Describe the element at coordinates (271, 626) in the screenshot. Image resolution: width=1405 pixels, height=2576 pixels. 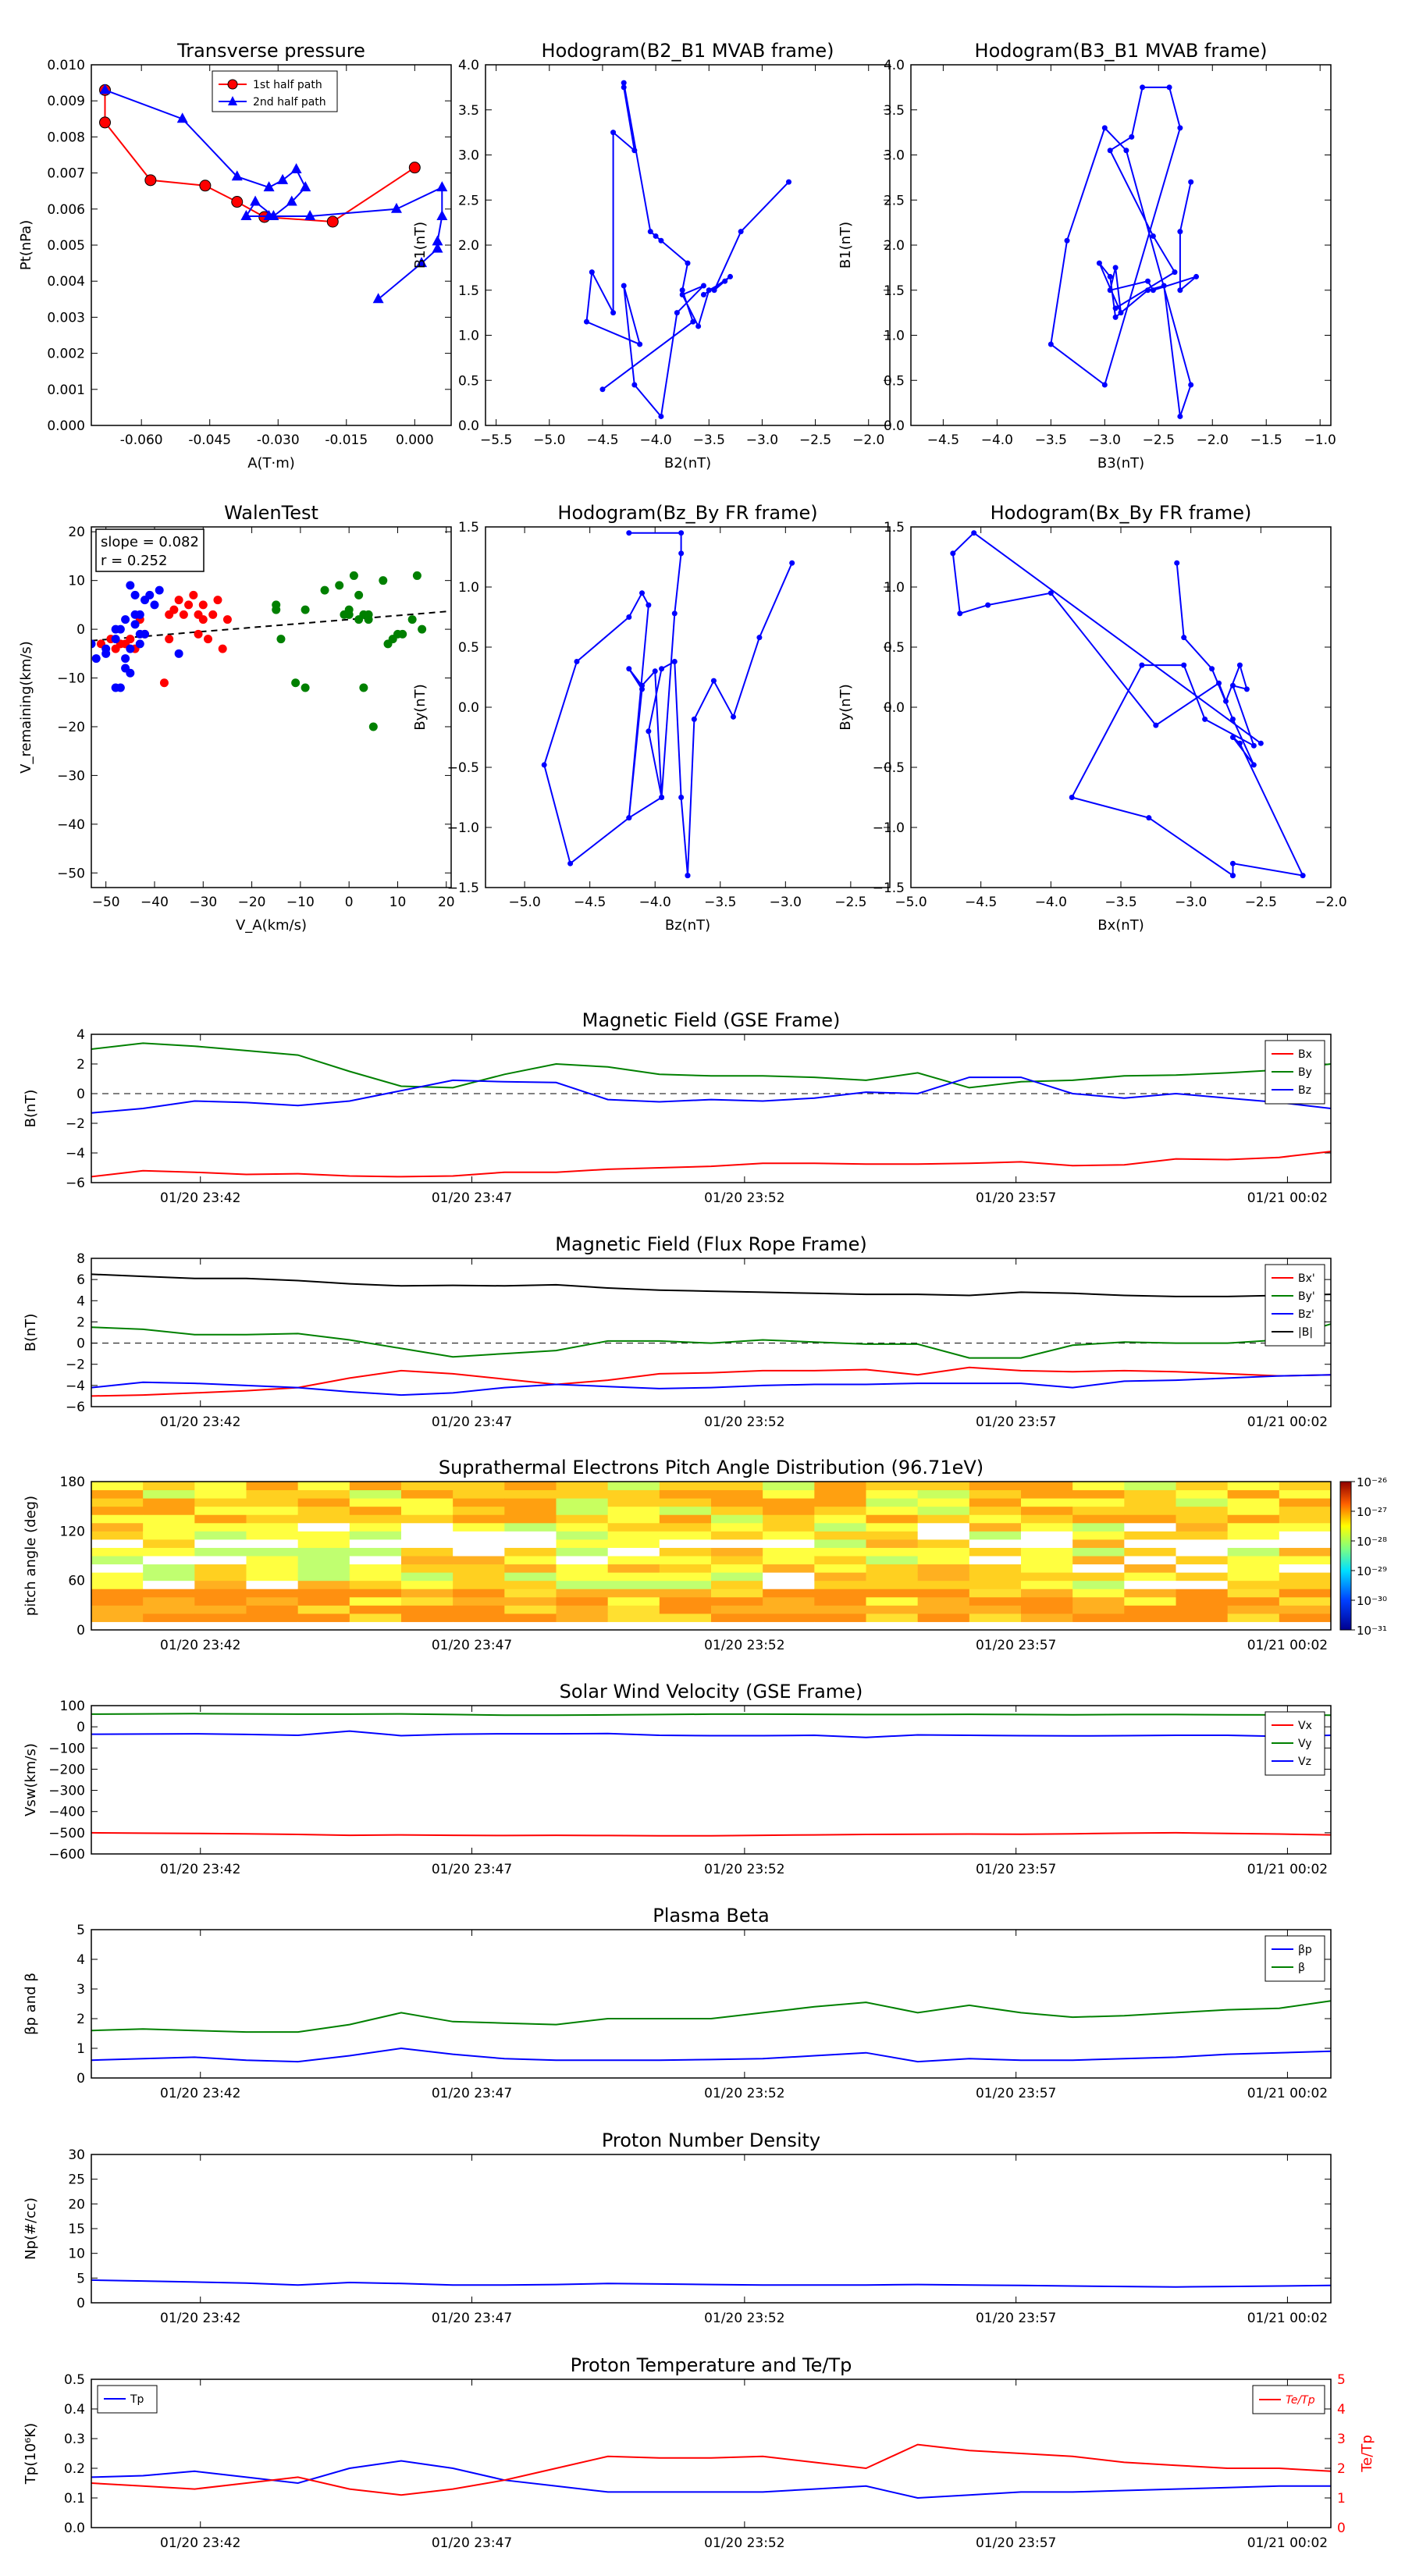
I see `fit-line` at that location.